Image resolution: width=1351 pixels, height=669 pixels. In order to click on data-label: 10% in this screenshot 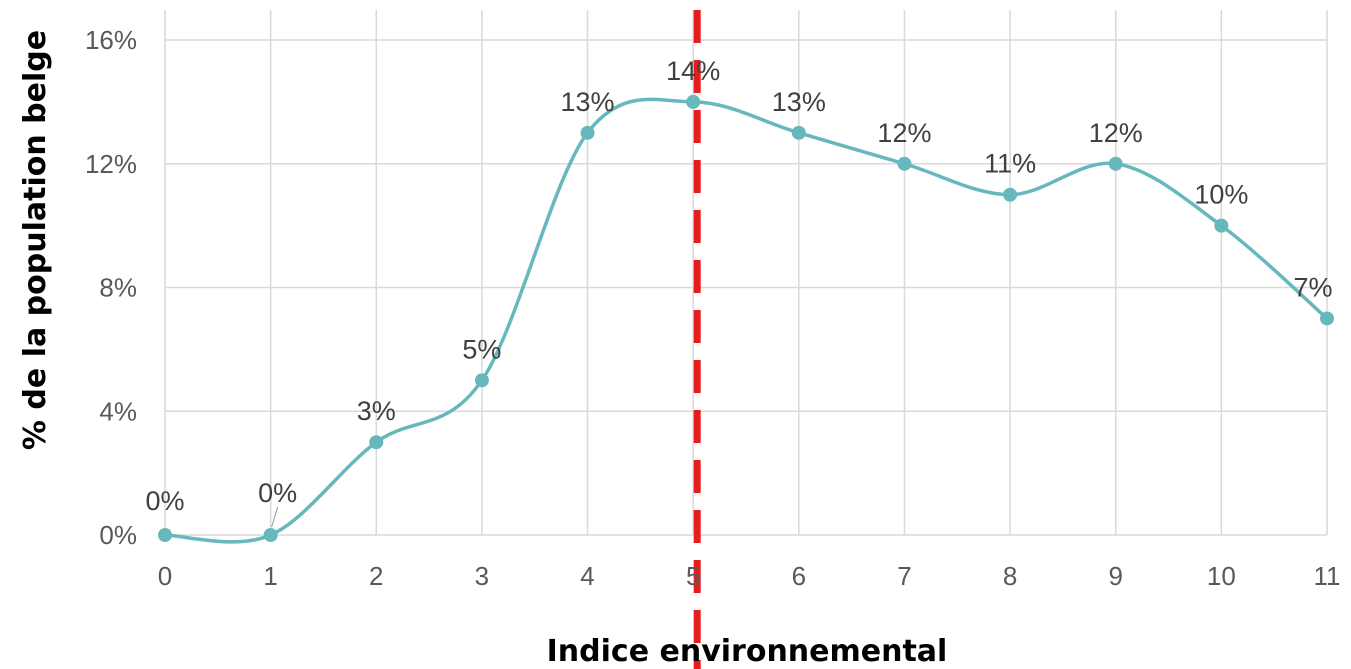, I will do `click(1221, 195)`.